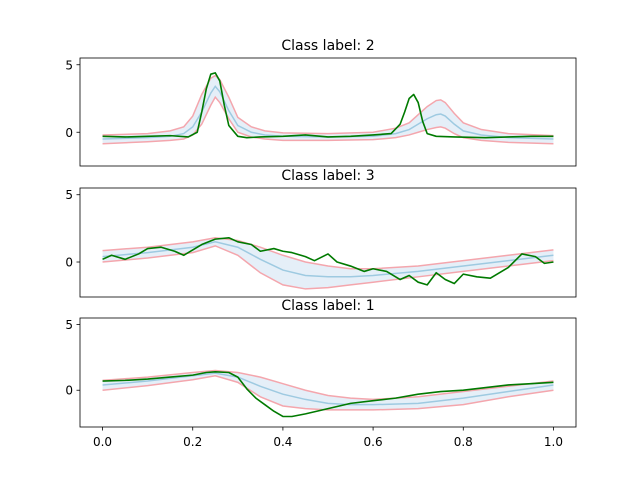 This screenshot has width=640, height=480. What do you see at coordinates (192, 442) in the screenshot?
I see `x-tick-label: 0.2` at bounding box center [192, 442].